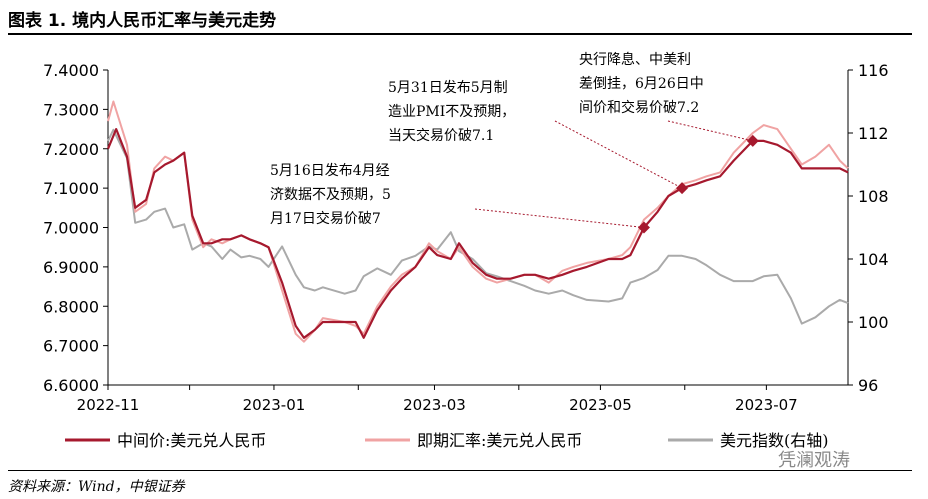 This screenshot has height=499, width=928. Describe the element at coordinates (873, 259) in the screenshot. I see `y-right-tick-label: 104` at that location.